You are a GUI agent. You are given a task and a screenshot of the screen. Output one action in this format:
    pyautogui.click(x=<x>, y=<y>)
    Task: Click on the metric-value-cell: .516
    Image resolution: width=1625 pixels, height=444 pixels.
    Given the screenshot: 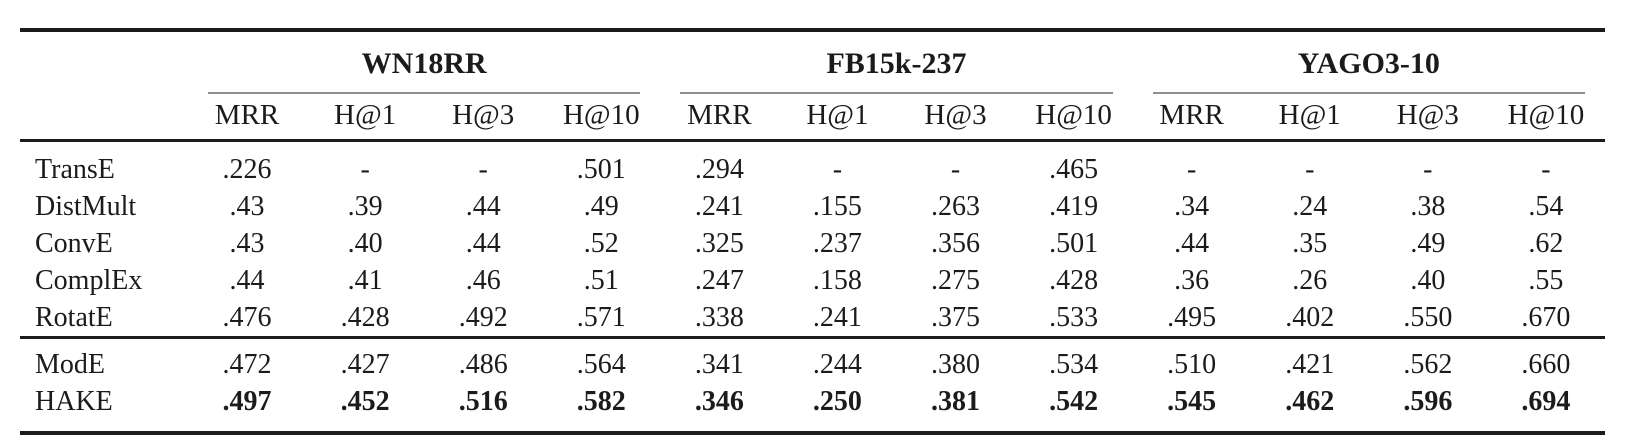 What is the action you would take?
    pyautogui.click(x=483, y=401)
    